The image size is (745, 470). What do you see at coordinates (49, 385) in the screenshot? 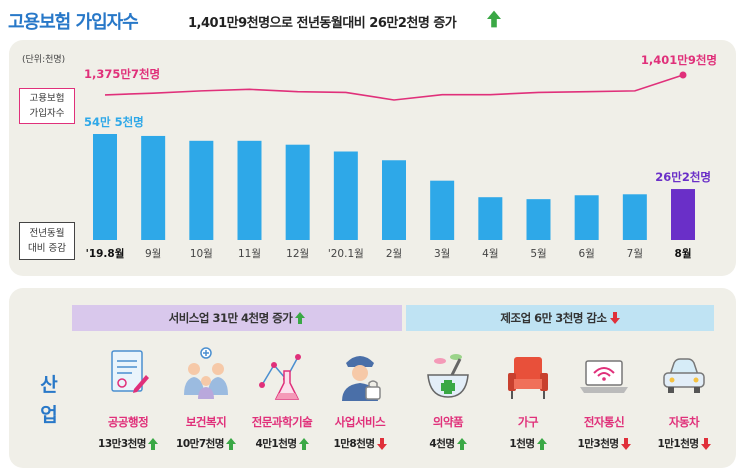
I see `industry-label-char1: 산` at bounding box center [49, 385].